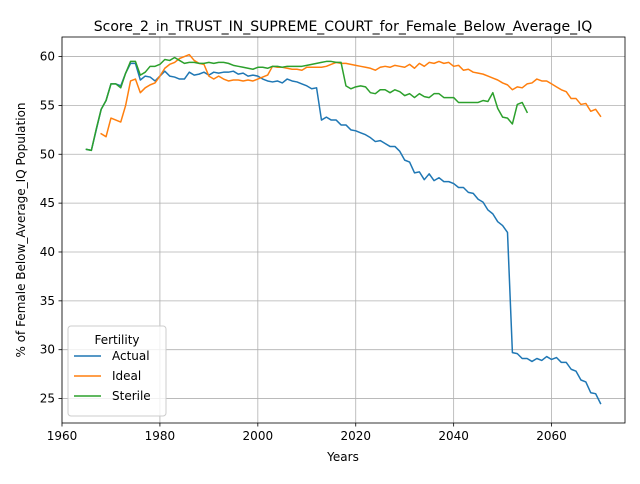 This screenshot has width=640, height=484. Describe the element at coordinates (47, 301) in the screenshot. I see `y-tick-label: 35` at that location.